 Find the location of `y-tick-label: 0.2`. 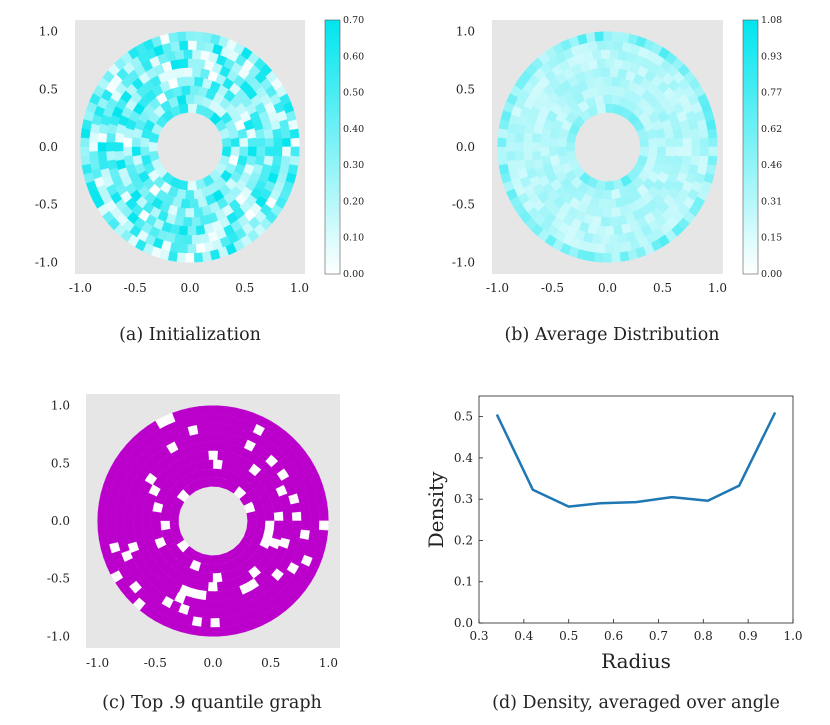

y-tick-label: 0.2 is located at coordinates (463, 540).